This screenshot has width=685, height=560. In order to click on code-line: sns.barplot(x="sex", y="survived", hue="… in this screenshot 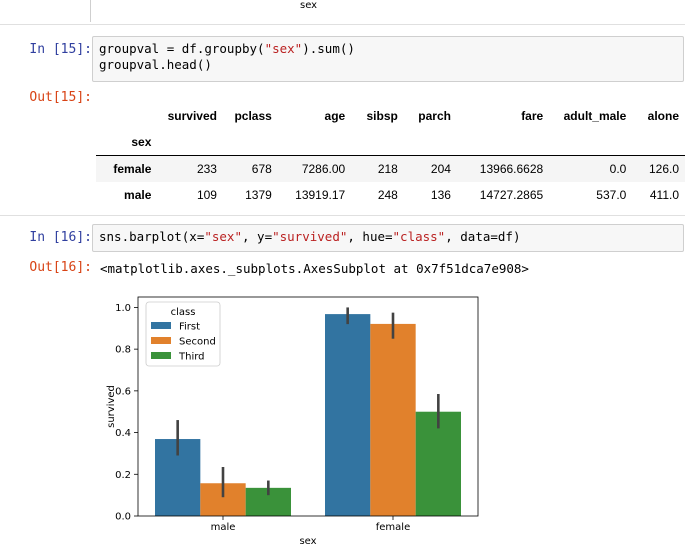, I will do `click(388, 237)`.